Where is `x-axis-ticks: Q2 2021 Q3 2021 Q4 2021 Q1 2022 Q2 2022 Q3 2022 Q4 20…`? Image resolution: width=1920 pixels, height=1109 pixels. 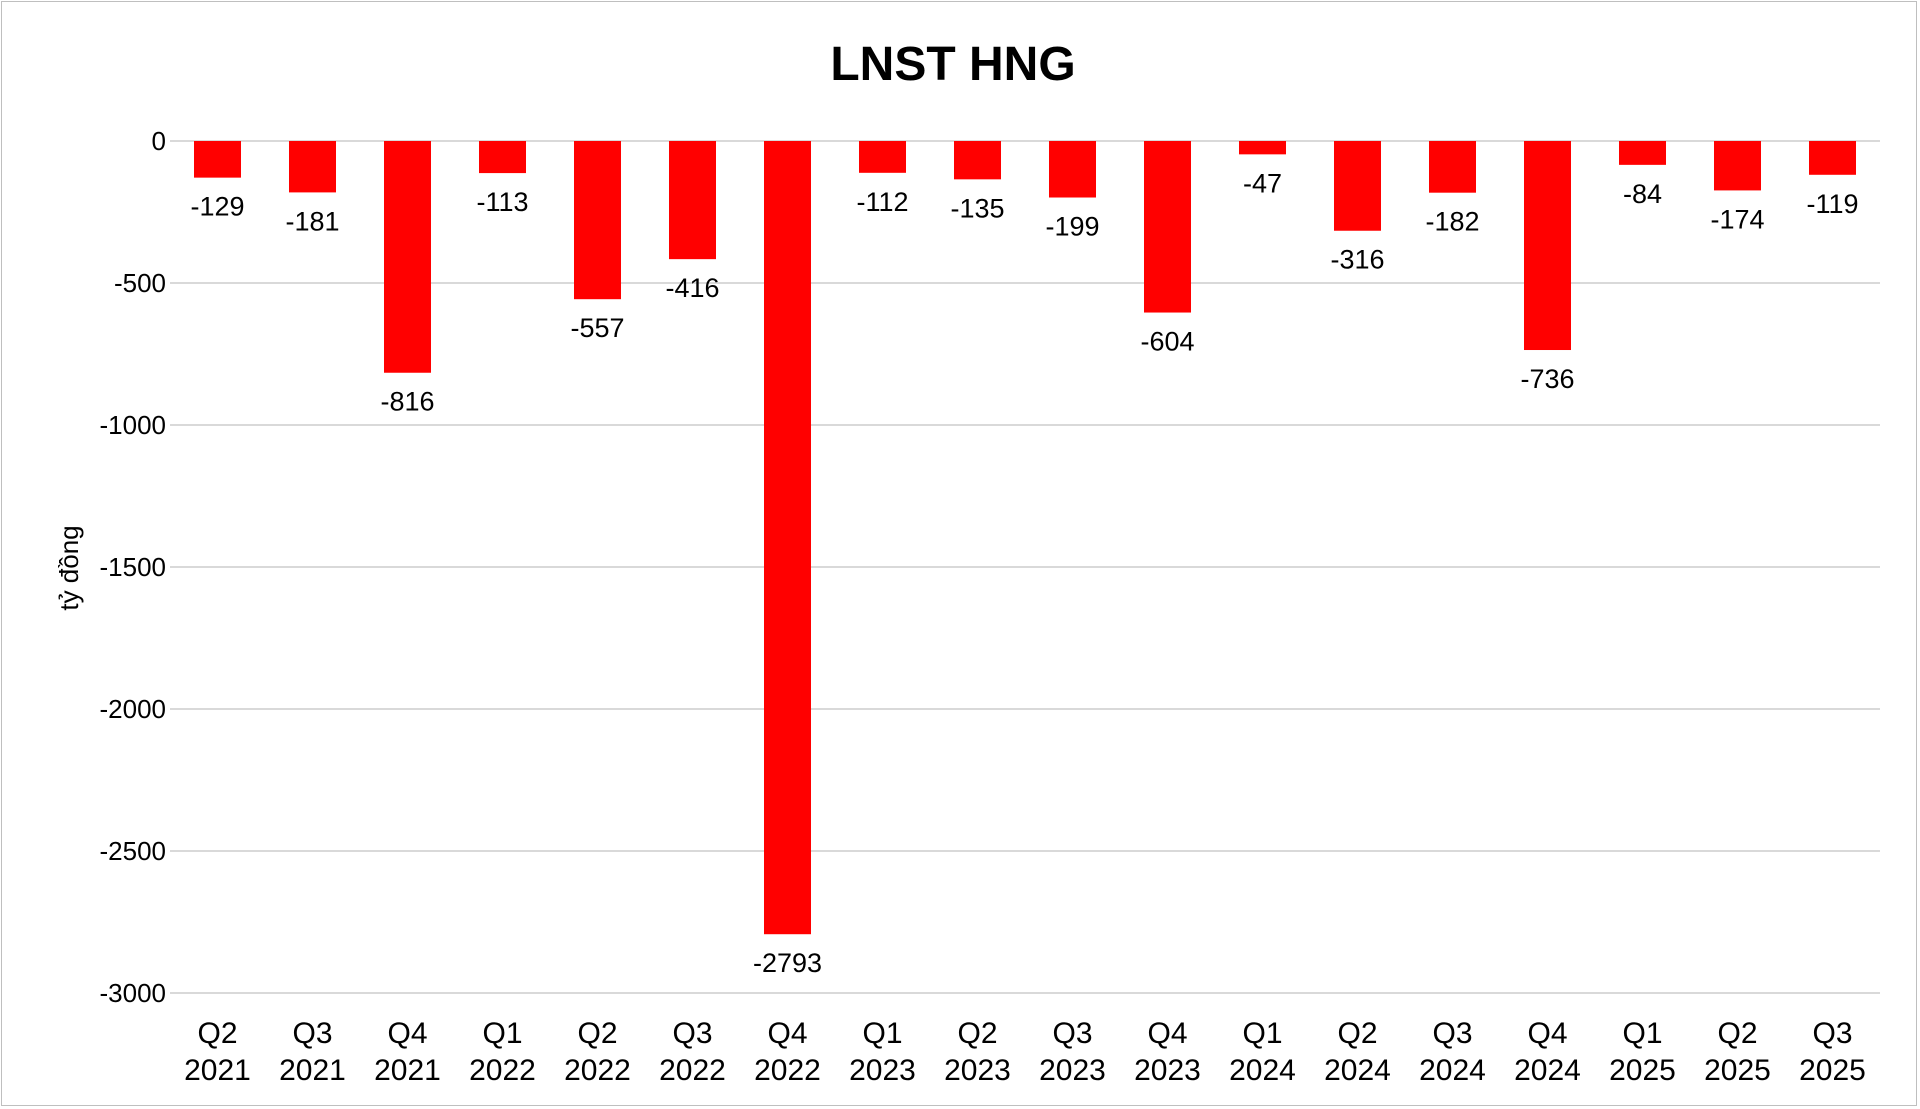 x-axis-ticks: Q2 2021 Q3 2021 Q4 2021 Q1 2022 Q2 2022 Q3 2022 Q4 20… is located at coordinates (1025, 1052).